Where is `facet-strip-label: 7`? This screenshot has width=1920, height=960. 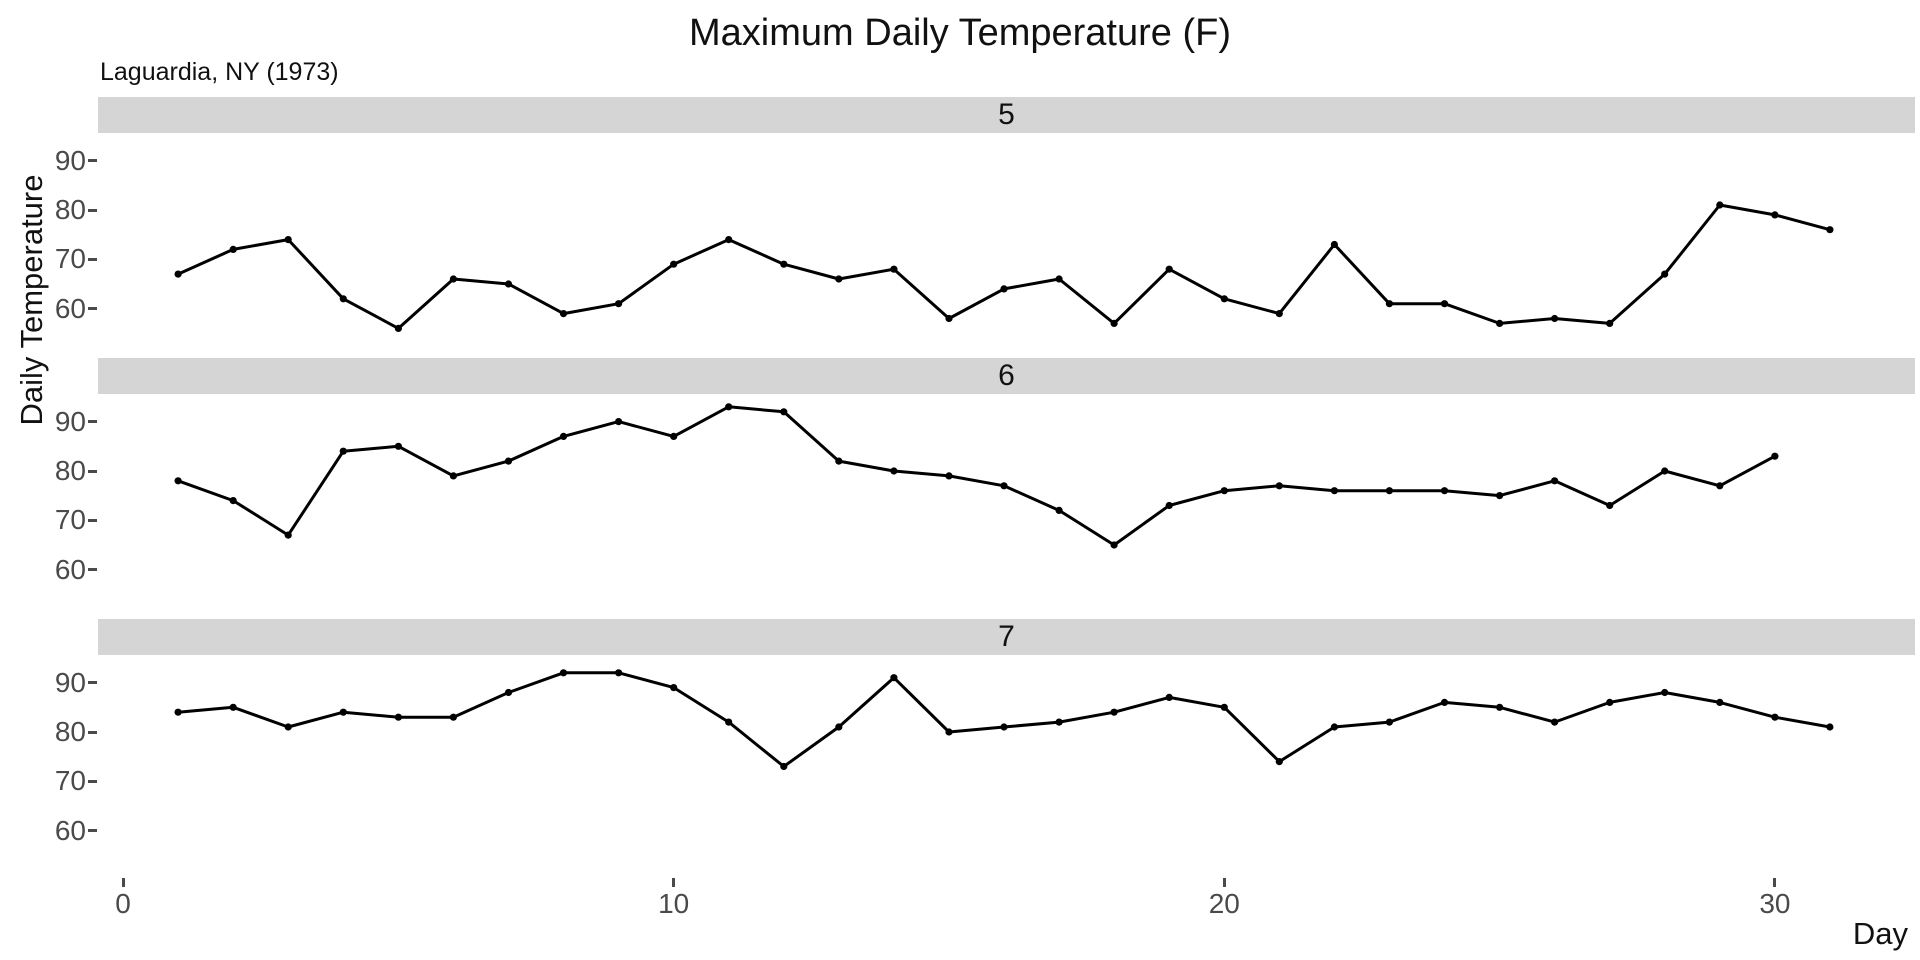 facet-strip-label: 7 is located at coordinates (1006, 636).